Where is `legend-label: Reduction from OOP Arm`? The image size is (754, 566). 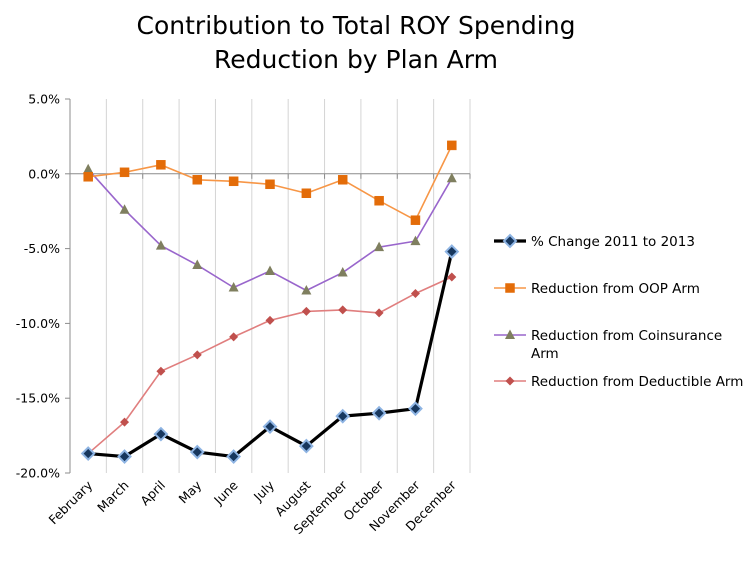
legend-label: Reduction from OOP Arm is located at coordinates (615, 289).